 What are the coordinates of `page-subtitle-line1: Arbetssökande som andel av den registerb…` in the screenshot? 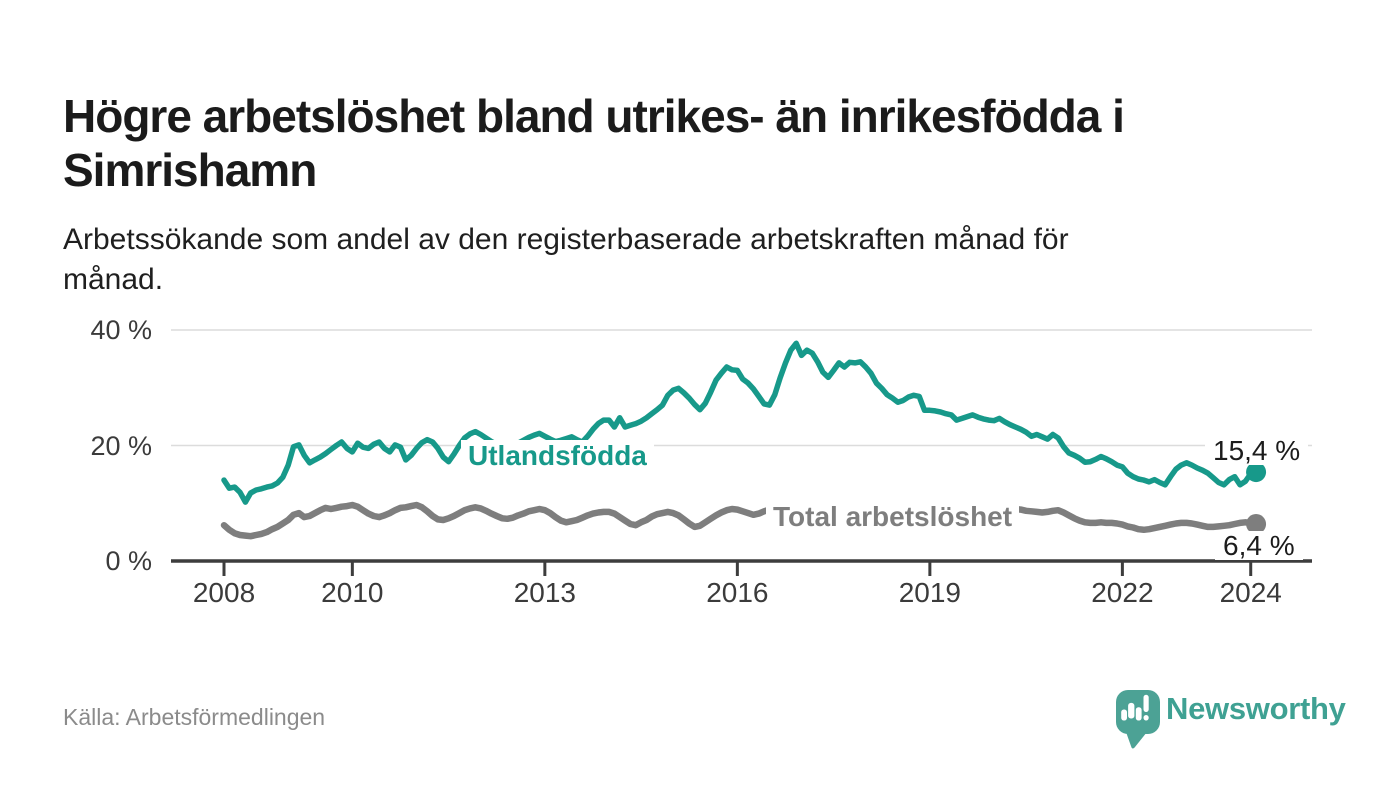 It's located at (566, 239).